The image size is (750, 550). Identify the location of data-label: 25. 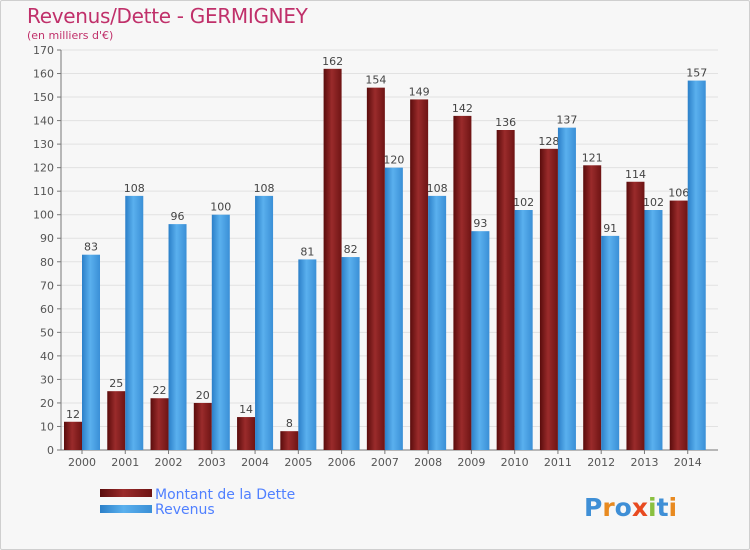
(116, 383).